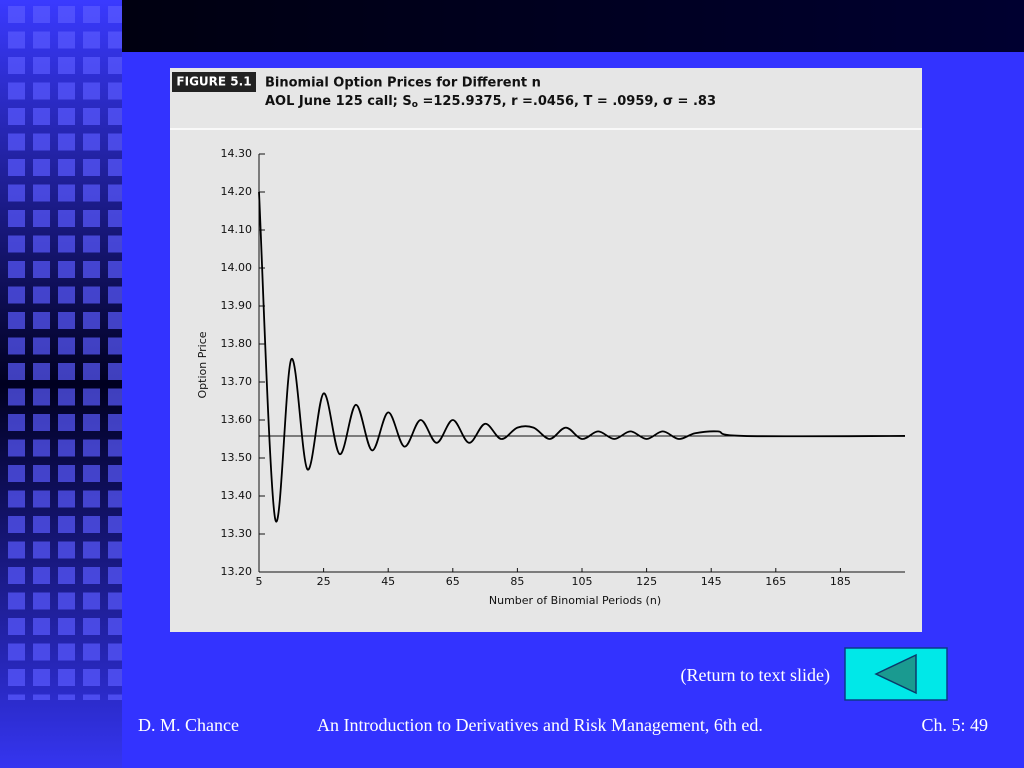 The image size is (1024, 768). What do you see at coordinates (237, 495) in the screenshot?
I see `y-tick-label: 13.40` at bounding box center [237, 495].